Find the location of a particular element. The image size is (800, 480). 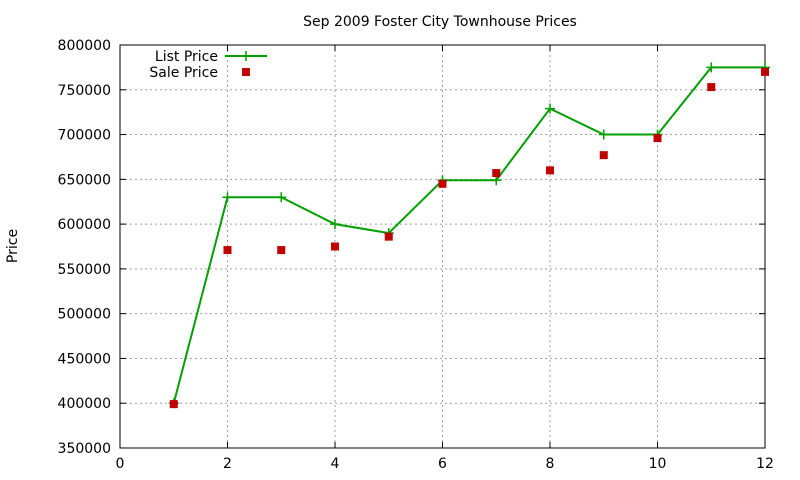

x-tick-label: 4 is located at coordinates (335, 464).